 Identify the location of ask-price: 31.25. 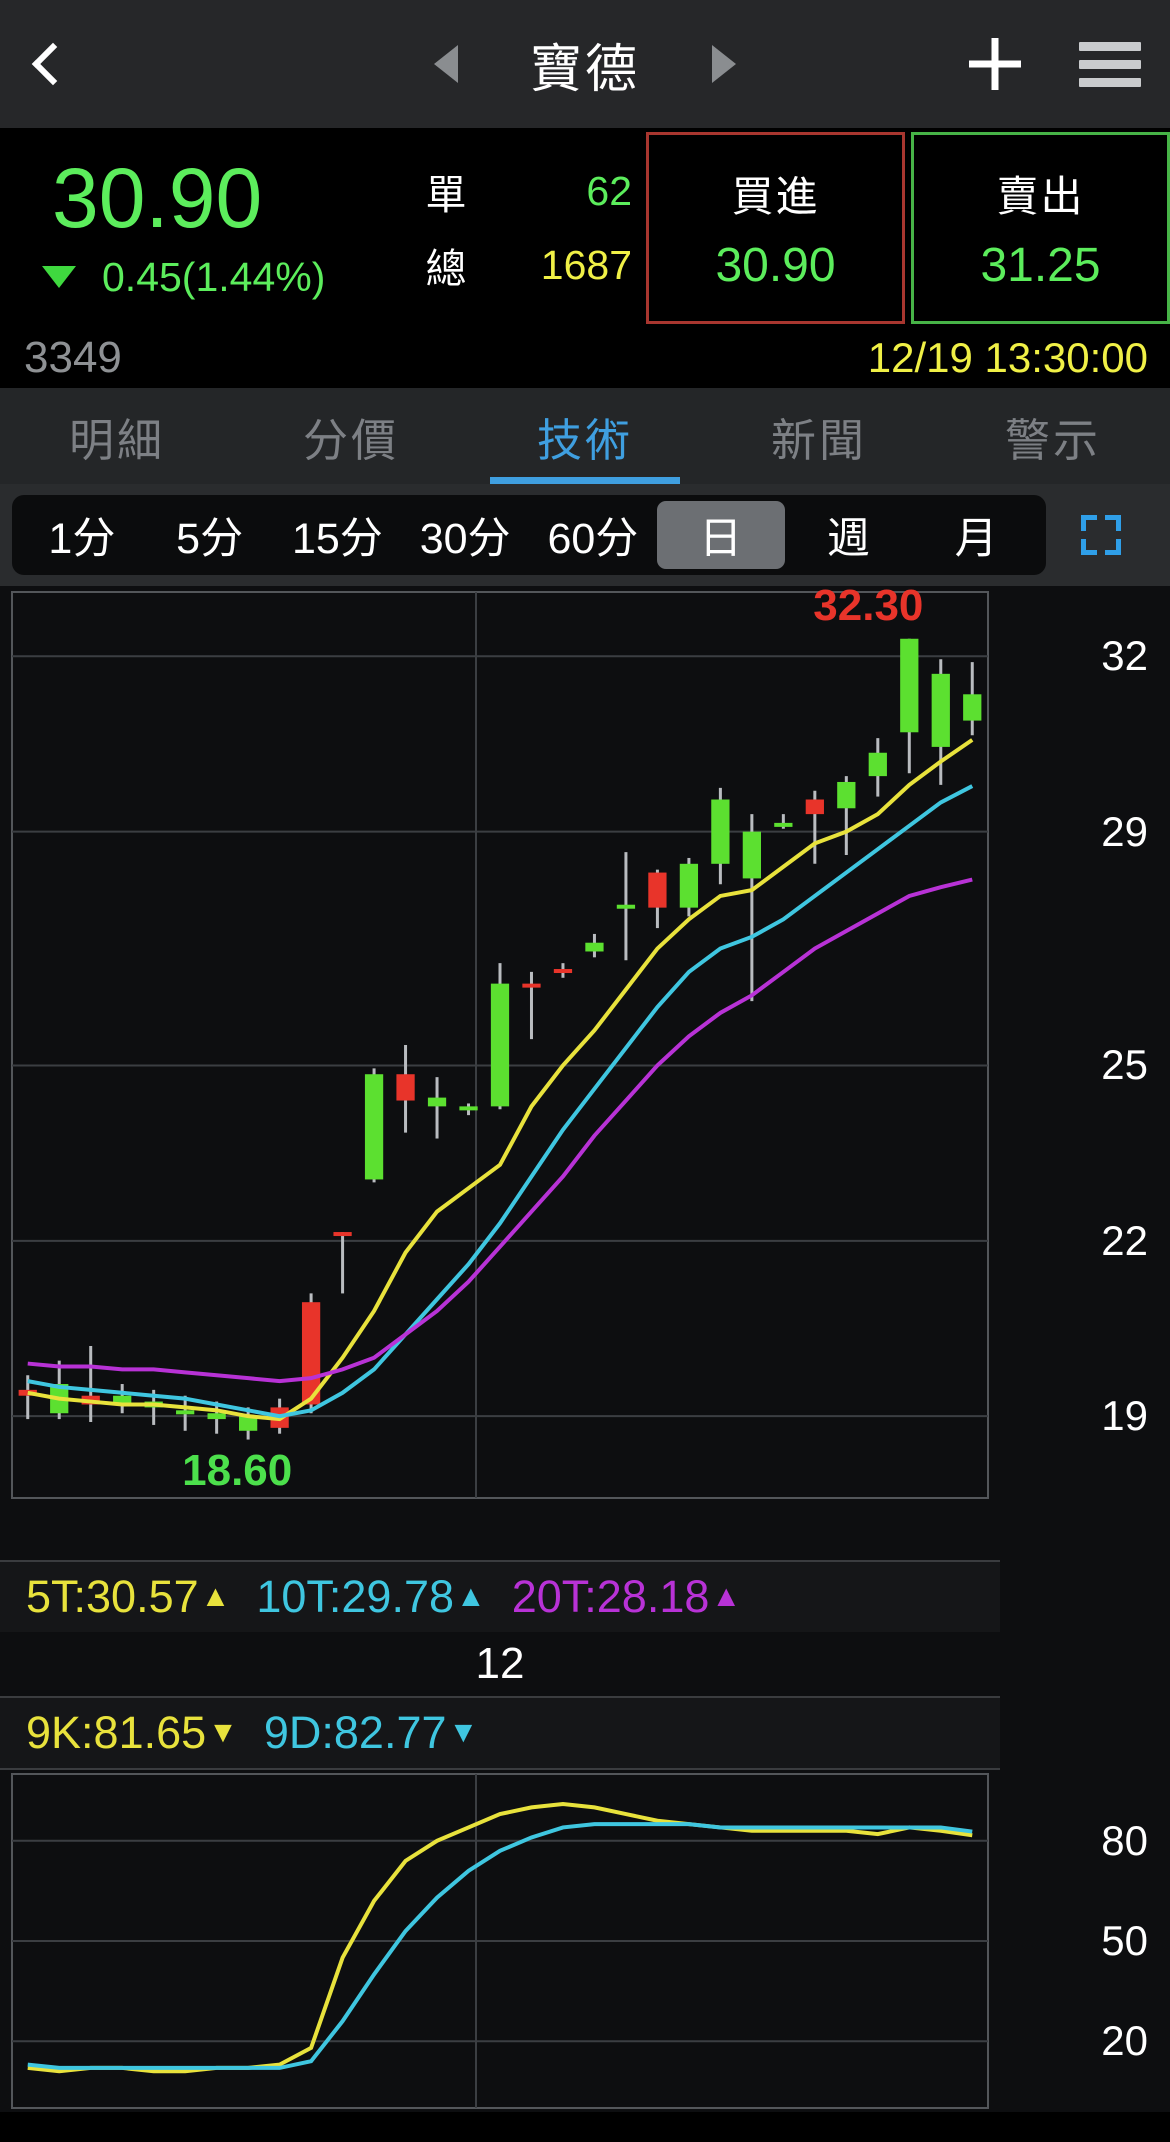
(1040, 265).